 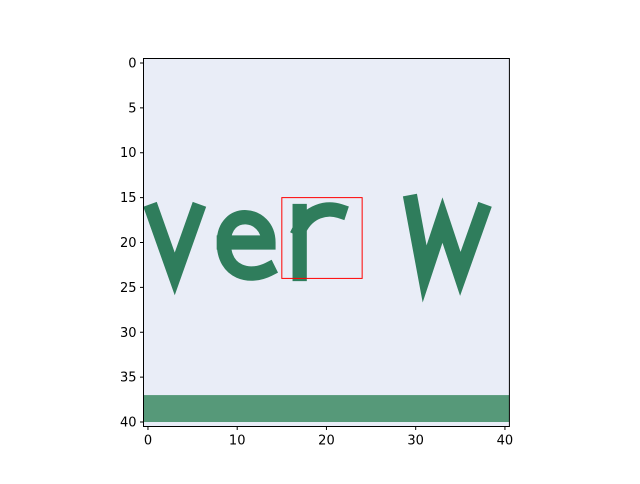 What do you see at coordinates (415, 441) in the screenshot?
I see `x-tick-label: 30` at bounding box center [415, 441].